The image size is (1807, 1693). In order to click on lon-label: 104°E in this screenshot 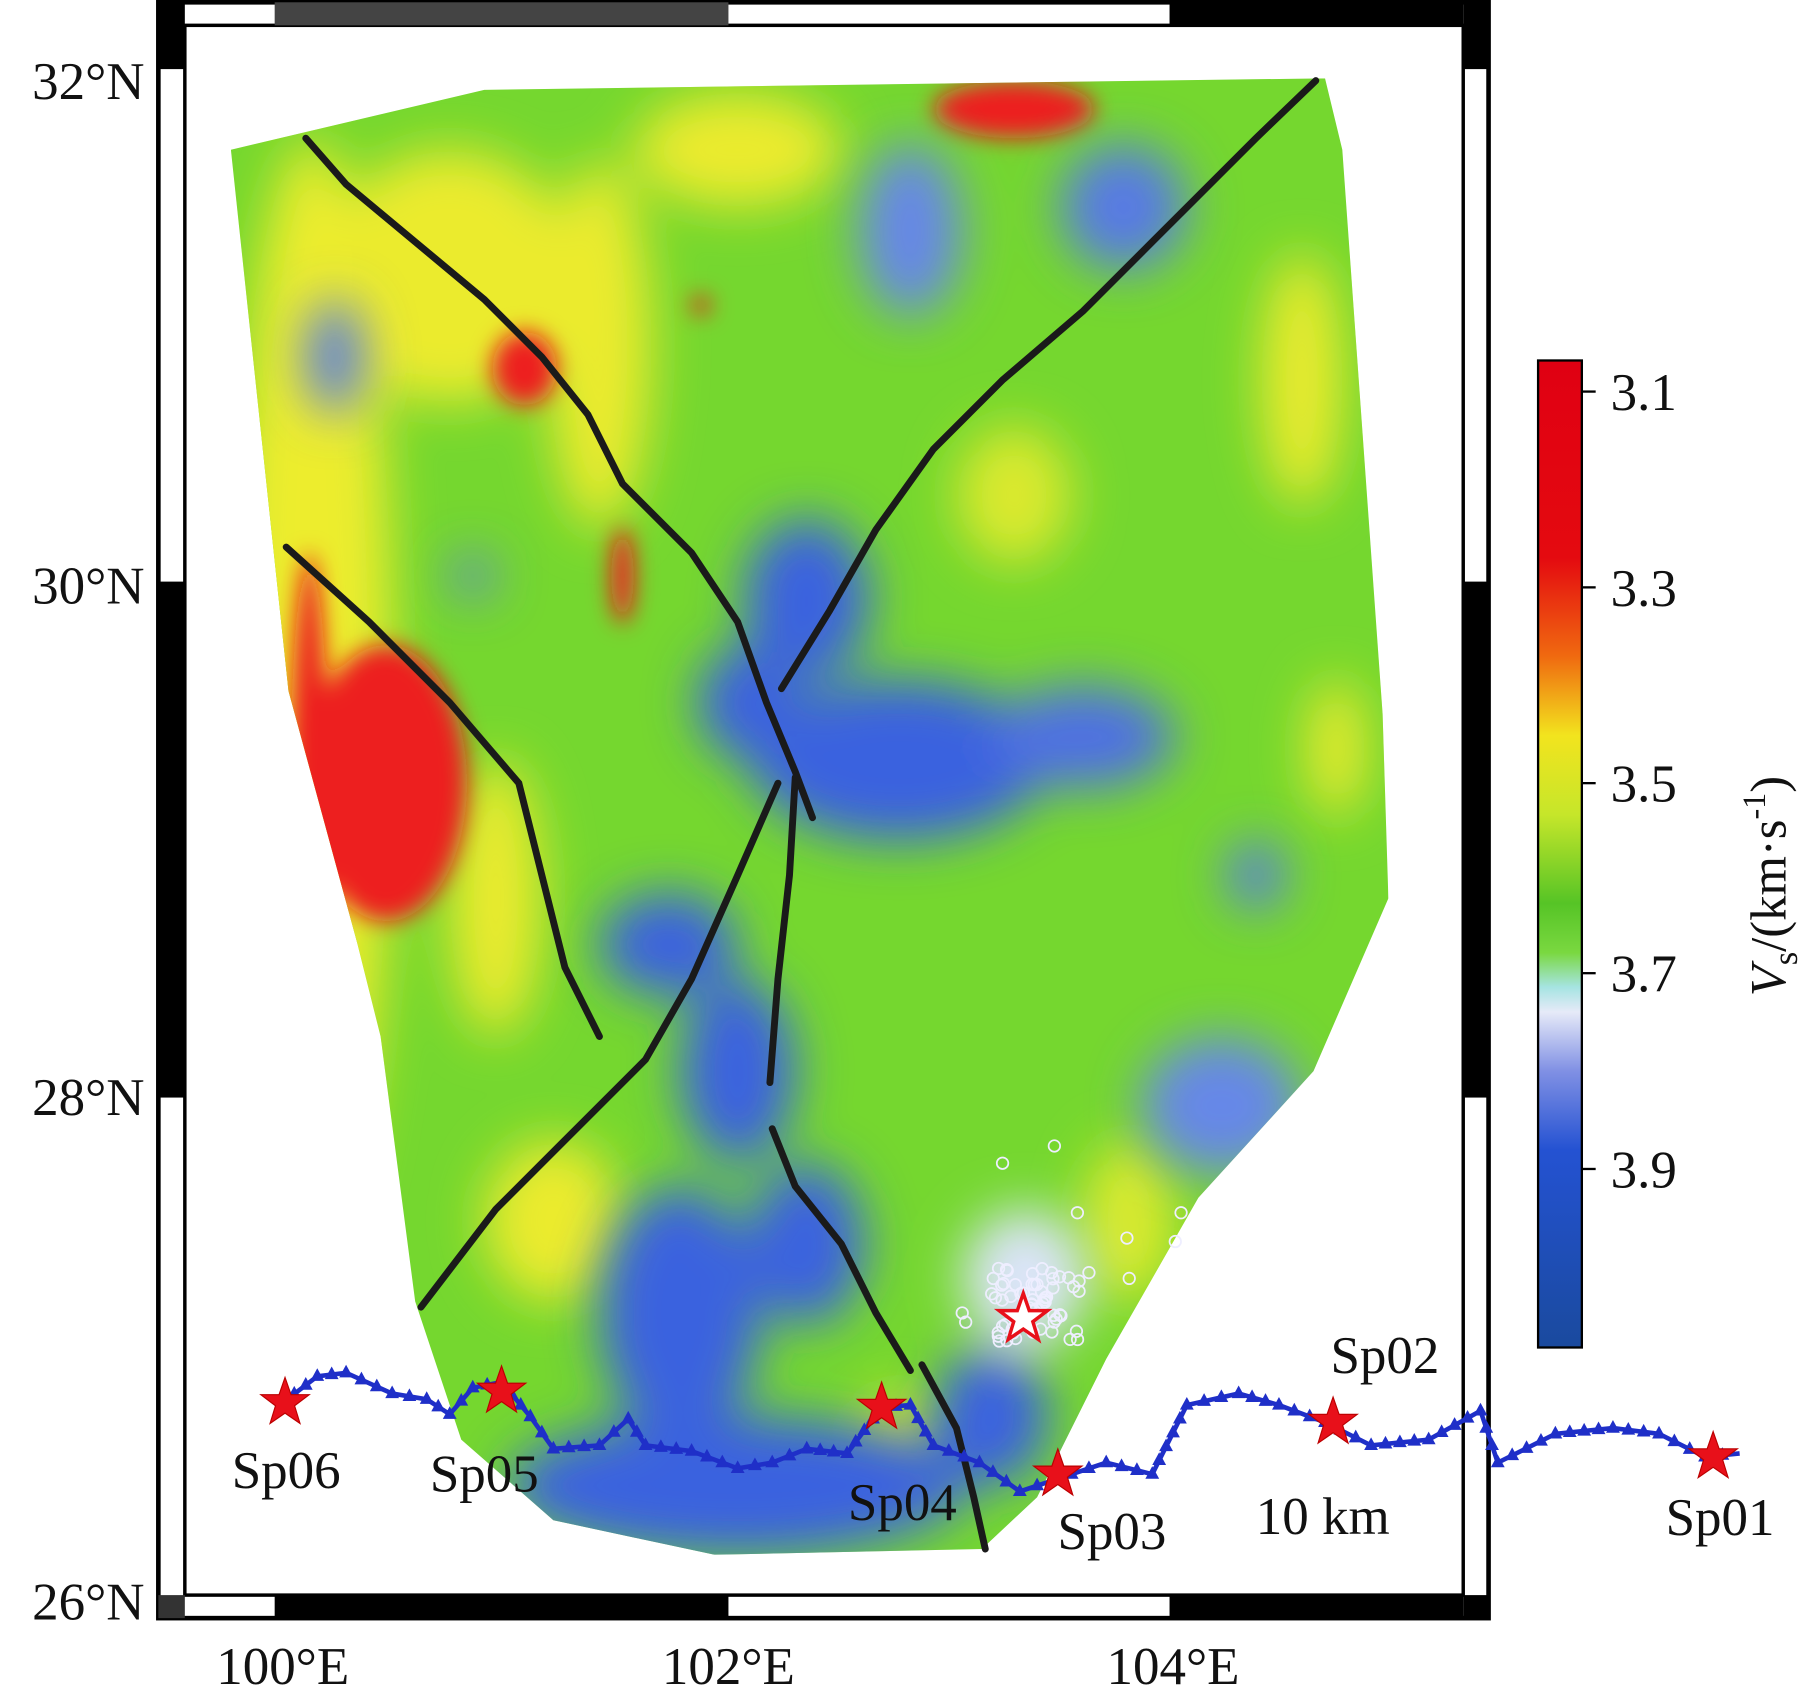, I will do `click(1172, 1665)`.